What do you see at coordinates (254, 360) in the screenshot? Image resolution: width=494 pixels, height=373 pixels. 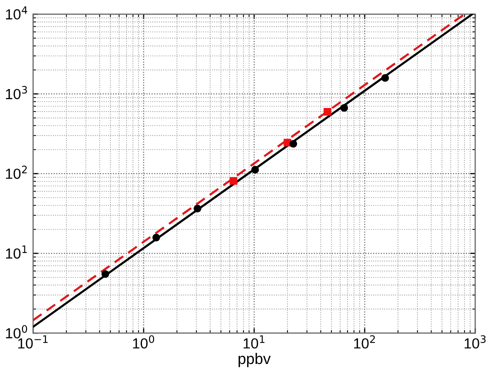 I see `x-axis-title: ppbv` at bounding box center [254, 360].